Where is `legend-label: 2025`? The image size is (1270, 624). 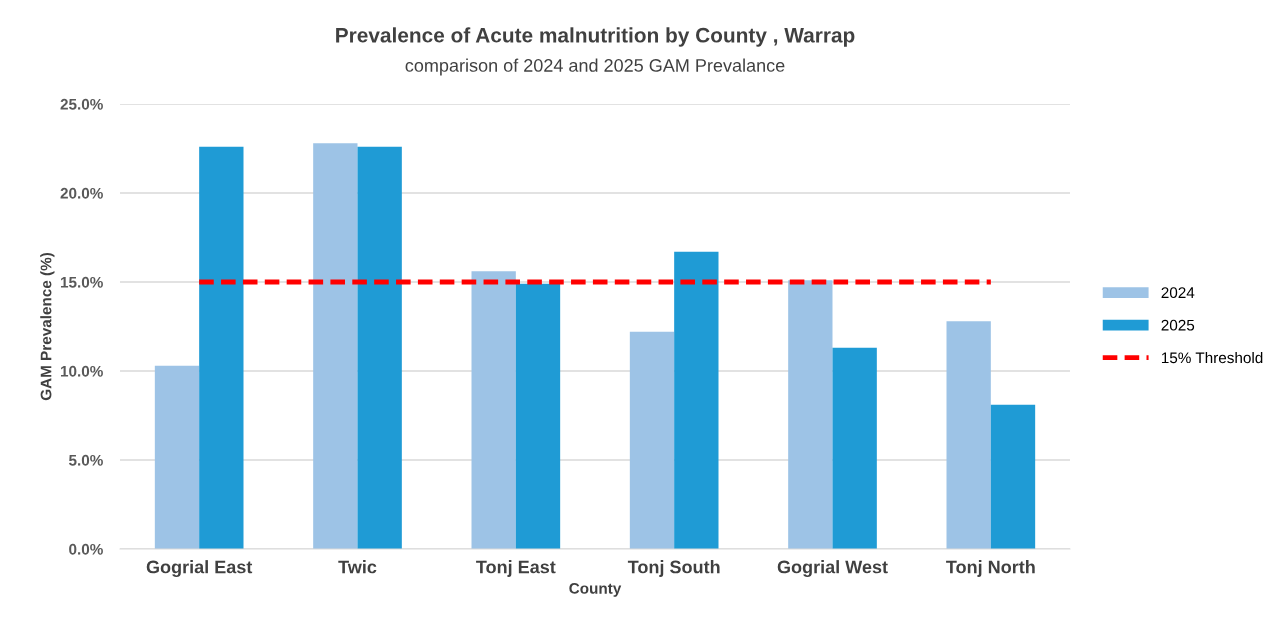 legend-label: 2025 is located at coordinates (1178, 325).